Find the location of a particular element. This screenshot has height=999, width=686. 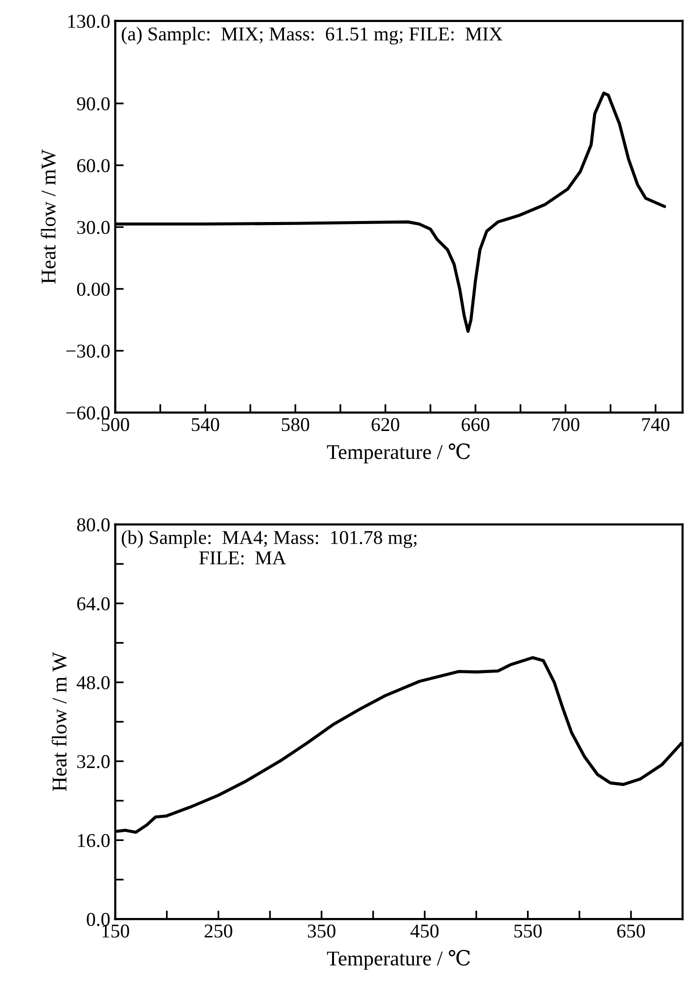

y-tick-label: 48.0 is located at coordinates (93, 683).